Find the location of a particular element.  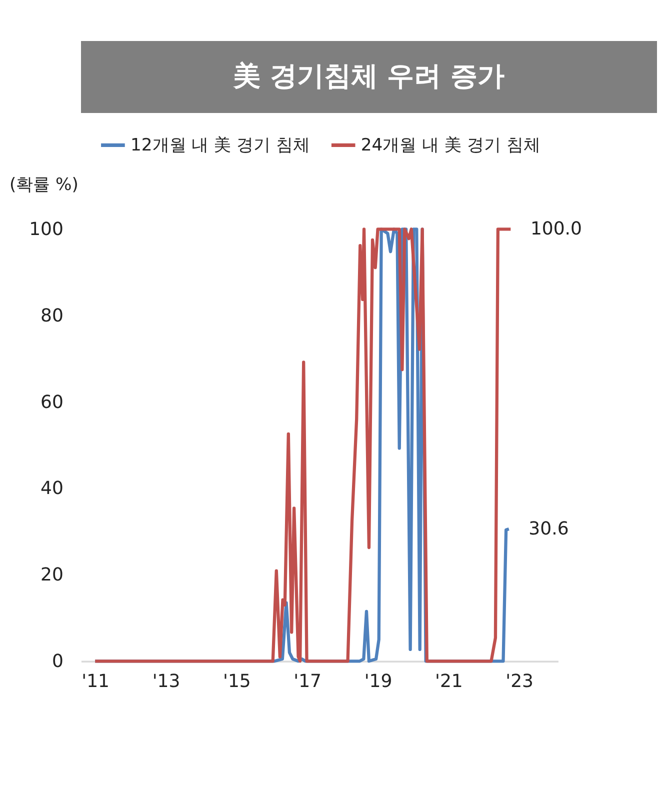

x-tick-label: '23 is located at coordinates (520, 681).